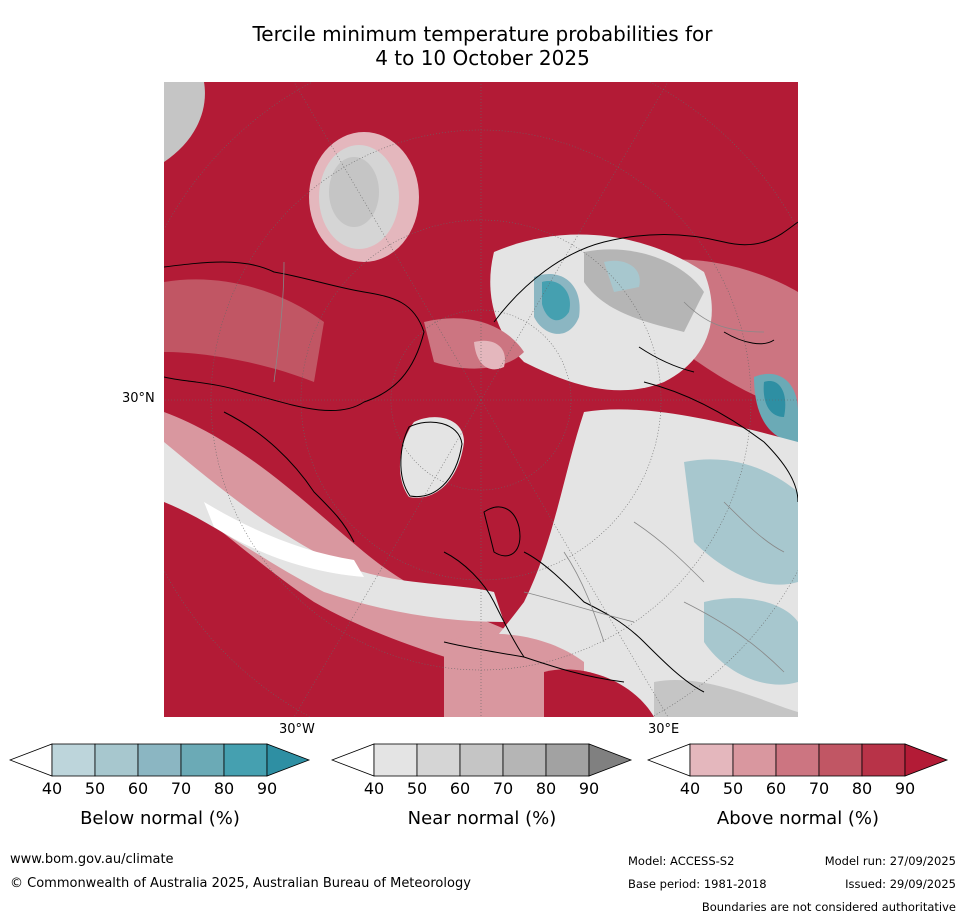 Image resolution: width=965 pixels, height=919 pixels. What do you see at coordinates (489, 355) in the screenshot?
I see `above-normal-arctic-light` at bounding box center [489, 355].